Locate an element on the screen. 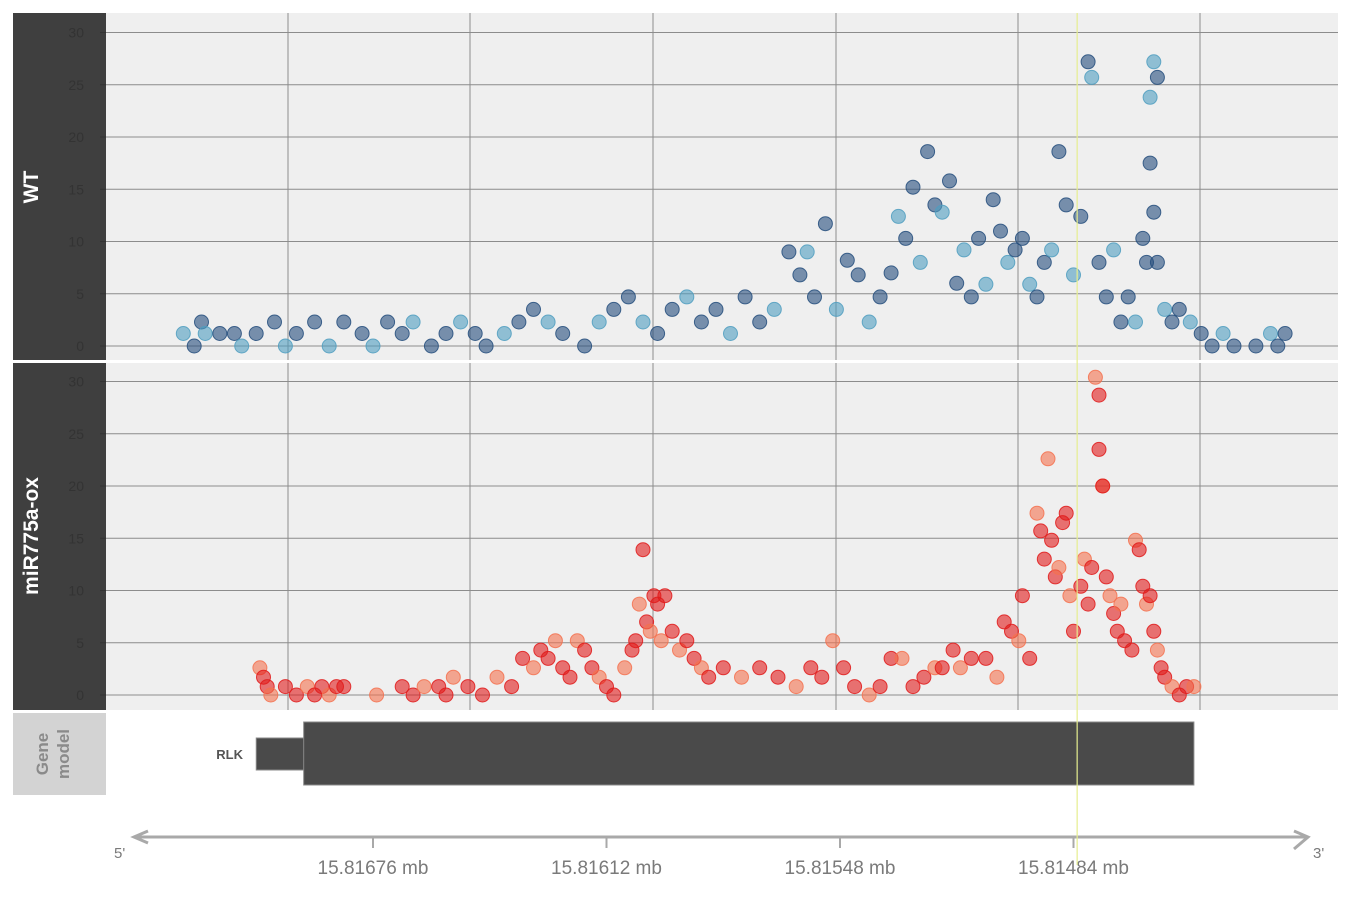 The image size is (1350, 900). wt-ytick-label: 0 is located at coordinates (80, 346).